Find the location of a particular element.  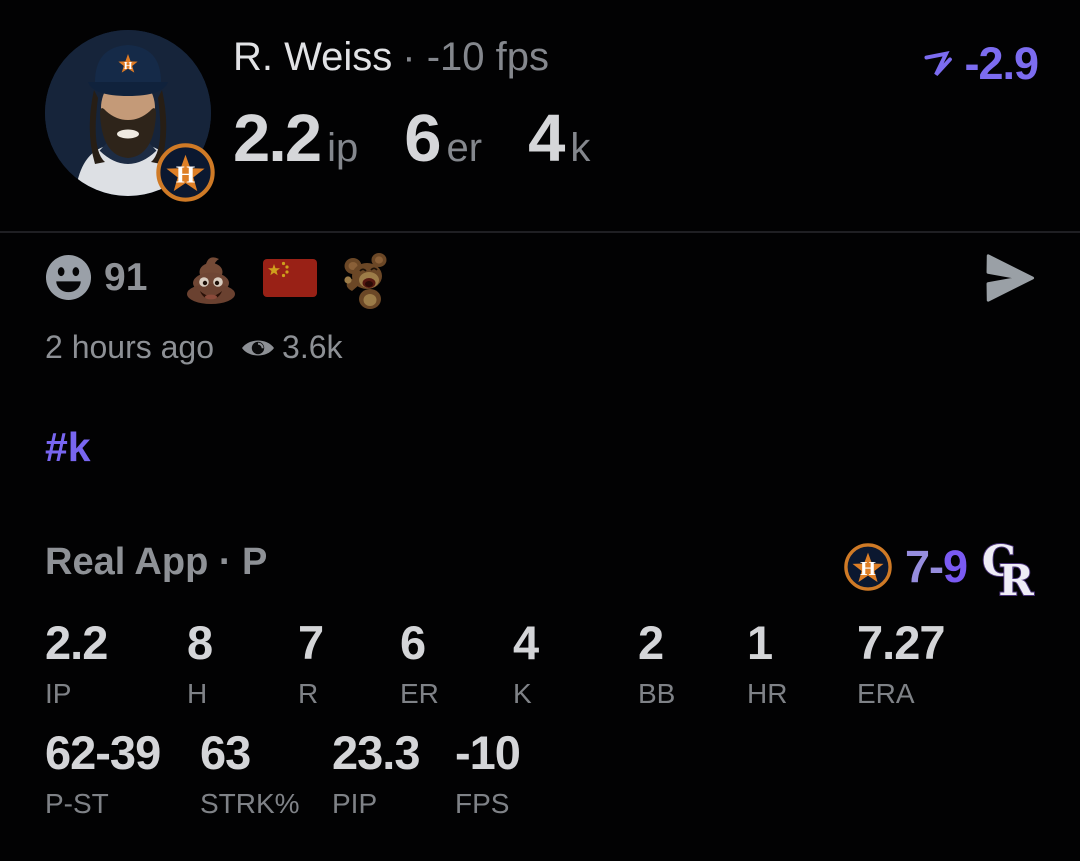

score-away: 7- is located at coordinates (924, 566).